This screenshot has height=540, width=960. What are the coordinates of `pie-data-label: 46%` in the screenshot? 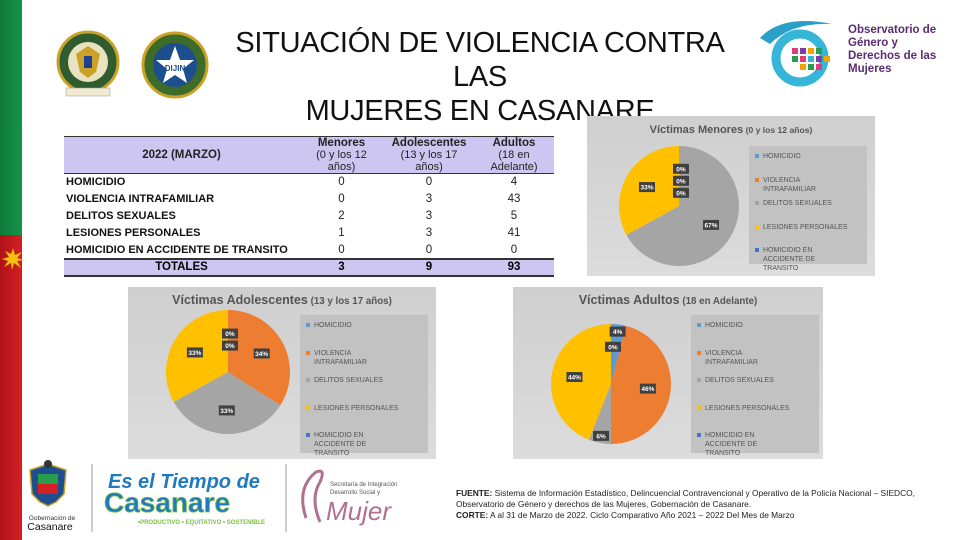 It's located at (647, 388).